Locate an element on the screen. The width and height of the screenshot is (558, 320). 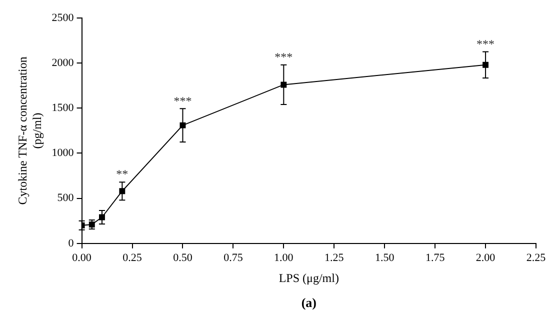
x-tick-label: 1.25 is located at coordinates (334, 258).